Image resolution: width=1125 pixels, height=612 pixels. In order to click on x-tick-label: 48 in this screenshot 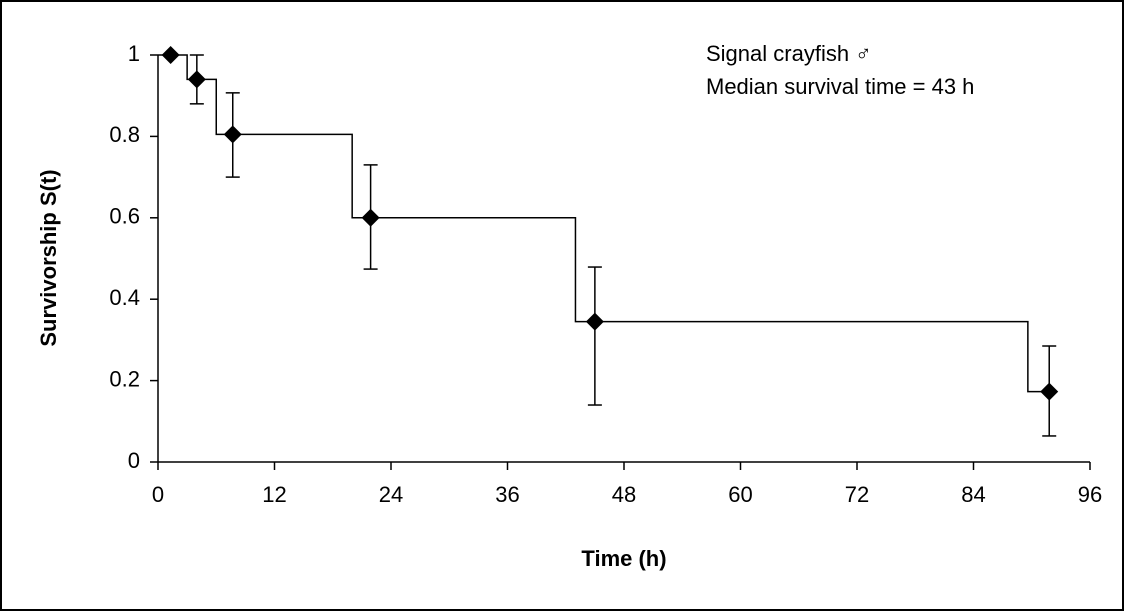, I will do `click(624, 494)`.